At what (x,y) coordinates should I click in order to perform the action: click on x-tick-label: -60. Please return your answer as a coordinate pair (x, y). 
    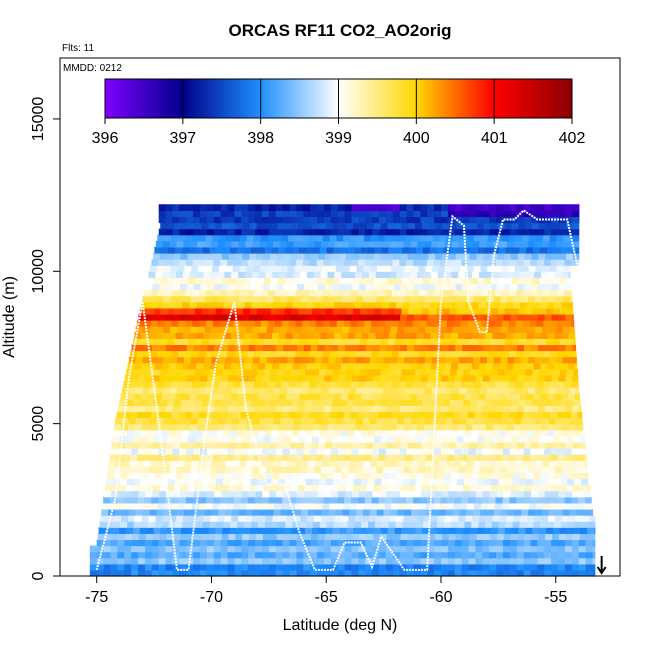
    Looking at the image, I should click on (440, 597).